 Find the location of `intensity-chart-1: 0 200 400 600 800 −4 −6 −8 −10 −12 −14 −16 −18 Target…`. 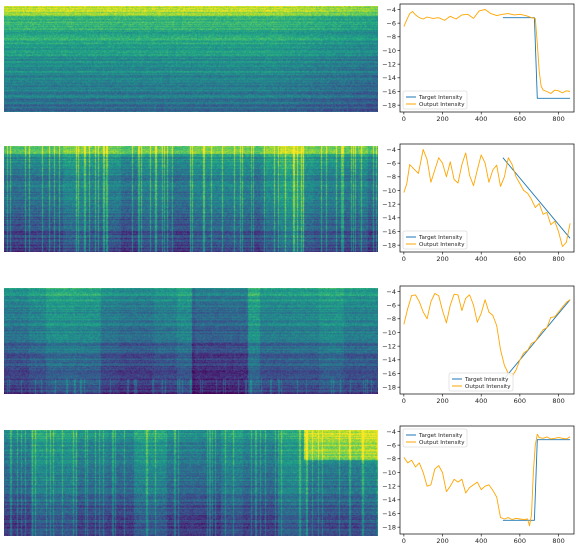

intensity-chart-1: 0 200 400 600 800 −4 −6 −8 −10 −12 −14 −16 −18 Target… is located at coordinates (478, 63).